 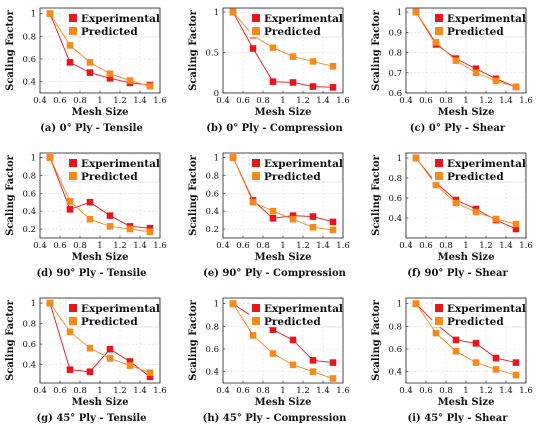 What do you see at coordinates (283, 418) in the screenshot?
I see `caption-text: 45° Ply - Compression` at bounding box center [283, 418].